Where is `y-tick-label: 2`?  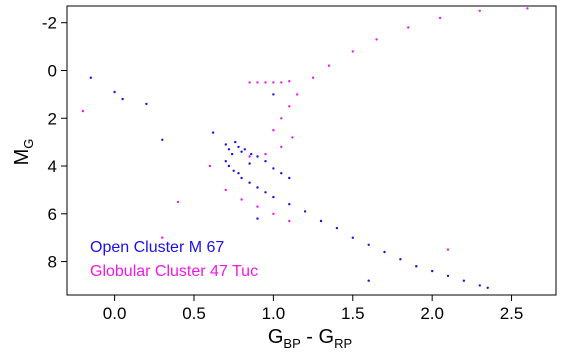
y-tick-label: 2 is located at coordinates (52, 118).